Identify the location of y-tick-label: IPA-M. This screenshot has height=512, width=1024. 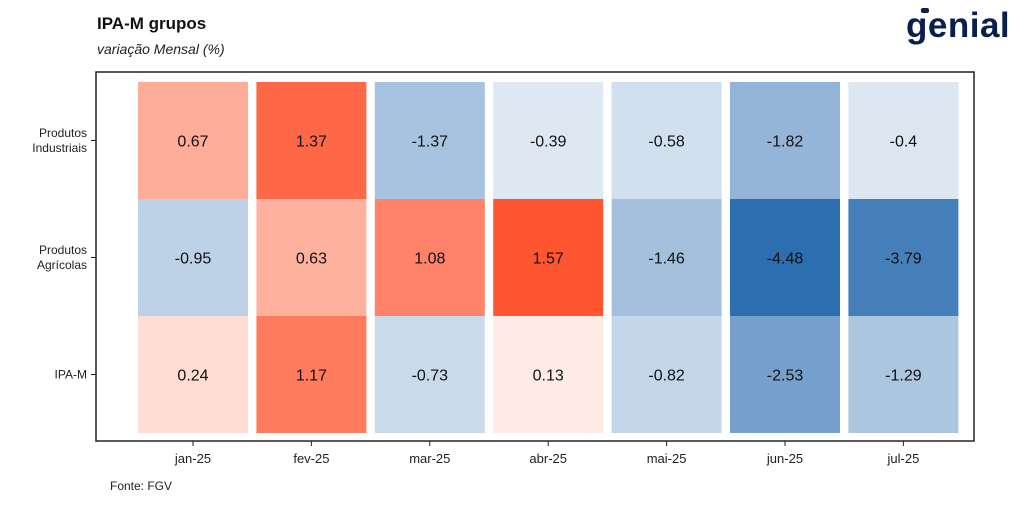
(71, 375).